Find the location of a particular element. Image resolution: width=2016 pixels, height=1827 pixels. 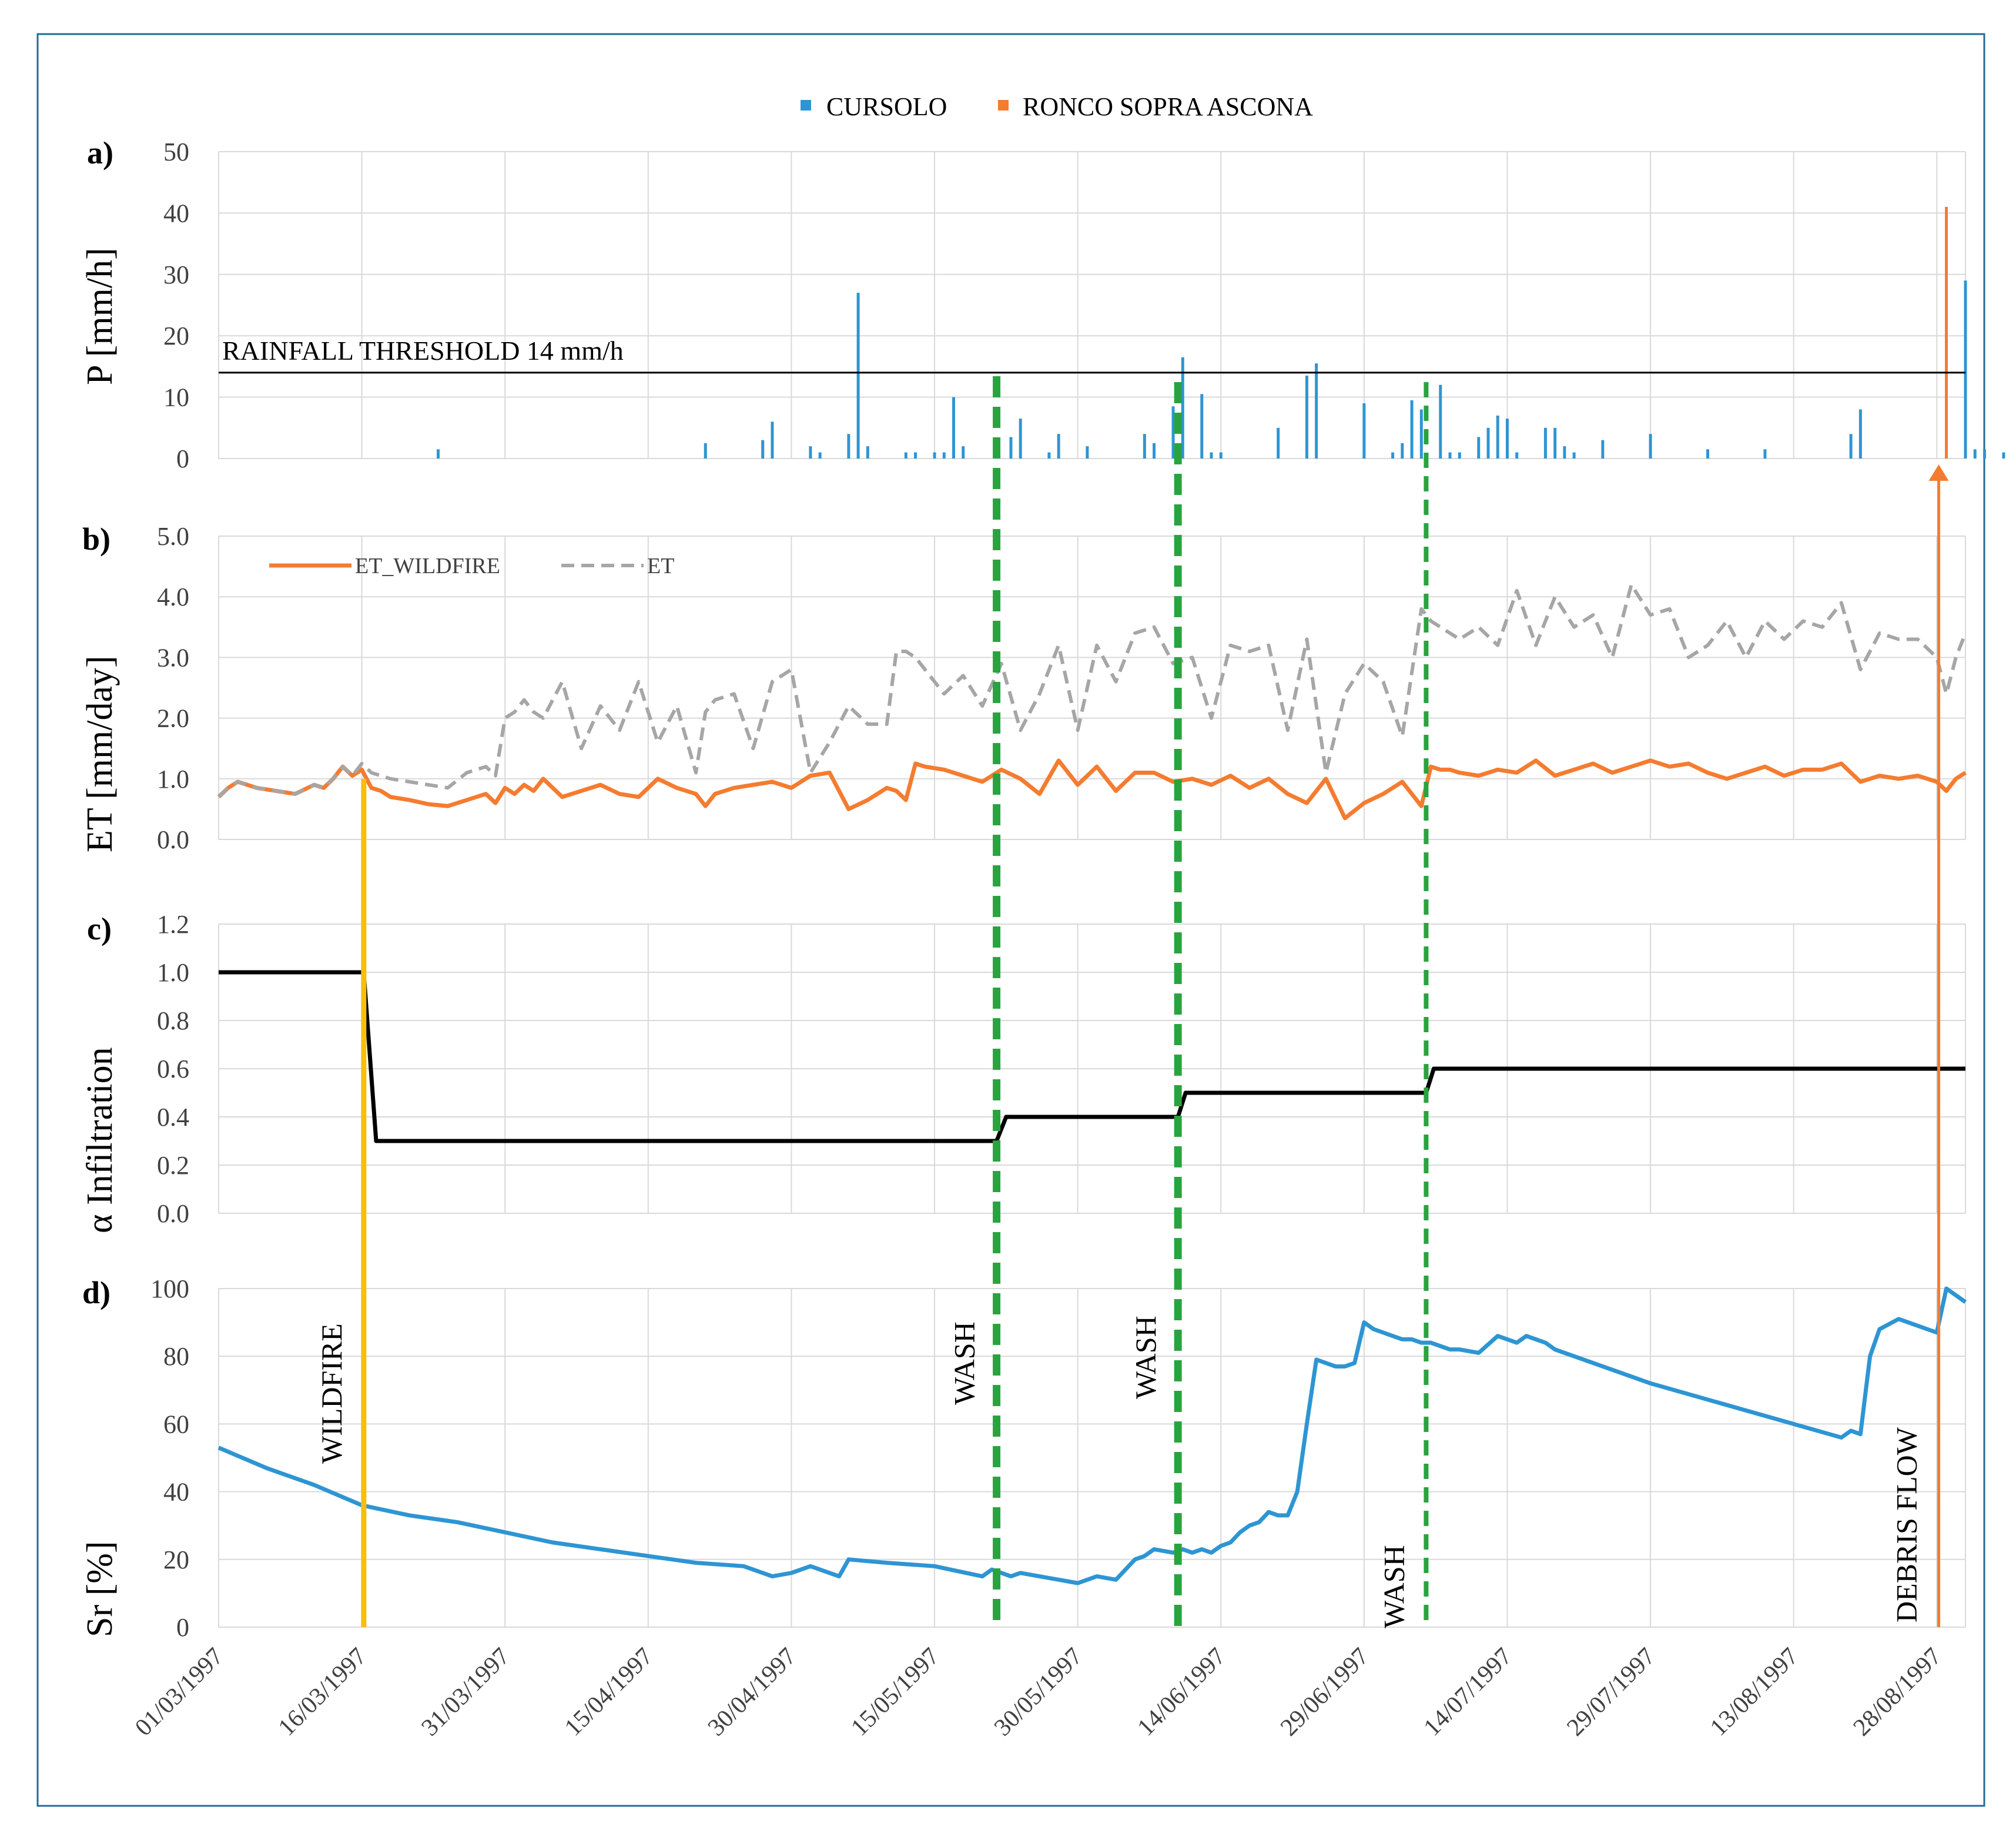

legend-label-cursolo: CURSOLO is located at coordinates (887, 106).